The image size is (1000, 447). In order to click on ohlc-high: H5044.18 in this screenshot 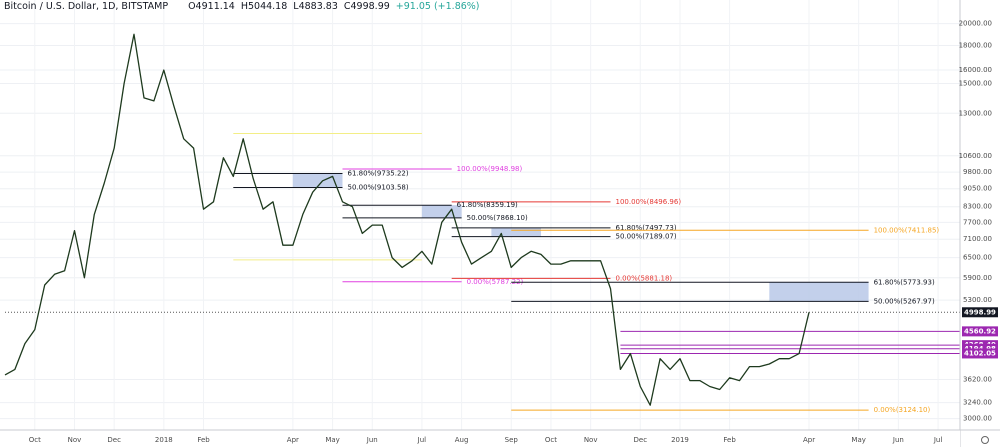, I will do `click(264, 6)`.